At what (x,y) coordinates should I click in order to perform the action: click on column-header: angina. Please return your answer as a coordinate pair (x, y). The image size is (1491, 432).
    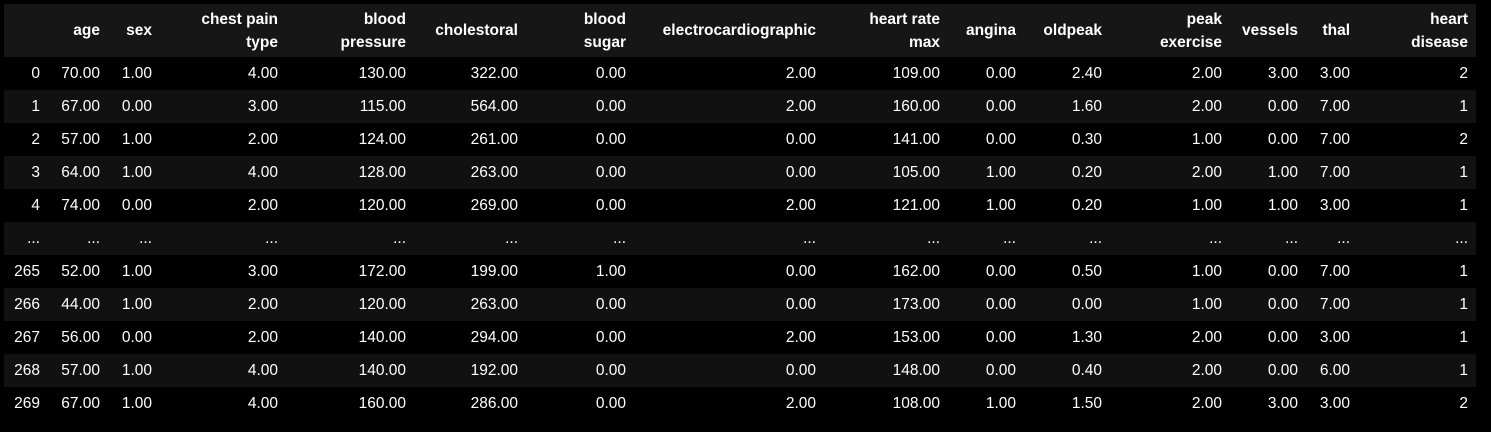
    Looking at the image, I should click on (991, 30).